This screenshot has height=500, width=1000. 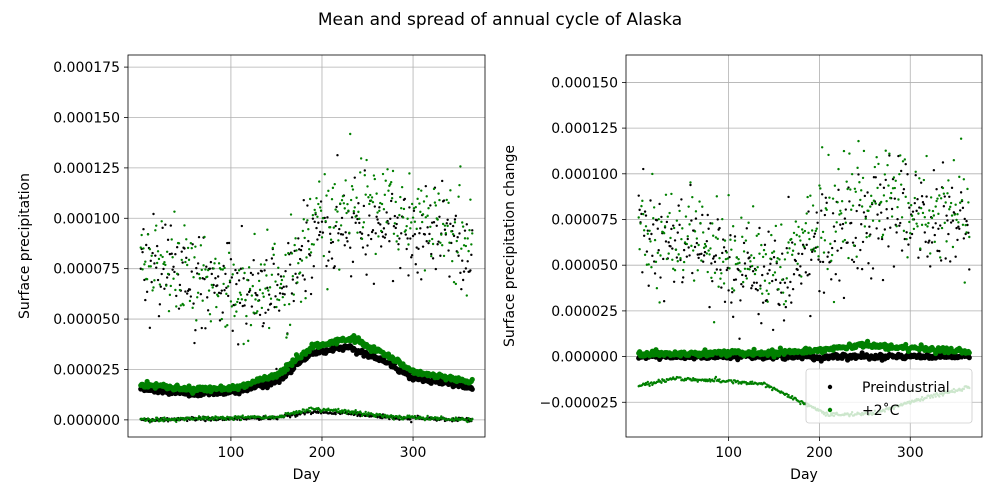 What do you see at coordinates (292, 365) in the screenshot?
I see `left-chart-point-plus2-mean` at bounding box center [292, 365].